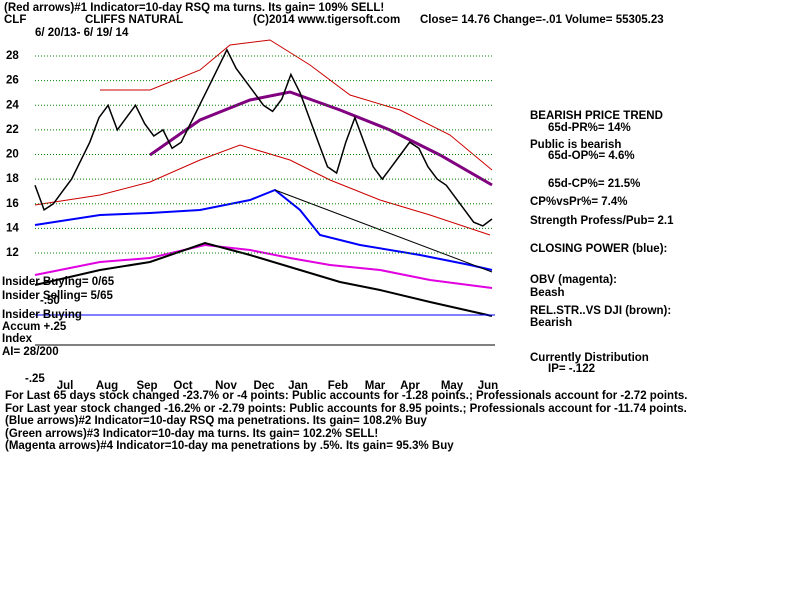  I want to click on stat: 65d-PR%= 14%, so click(589, 128).